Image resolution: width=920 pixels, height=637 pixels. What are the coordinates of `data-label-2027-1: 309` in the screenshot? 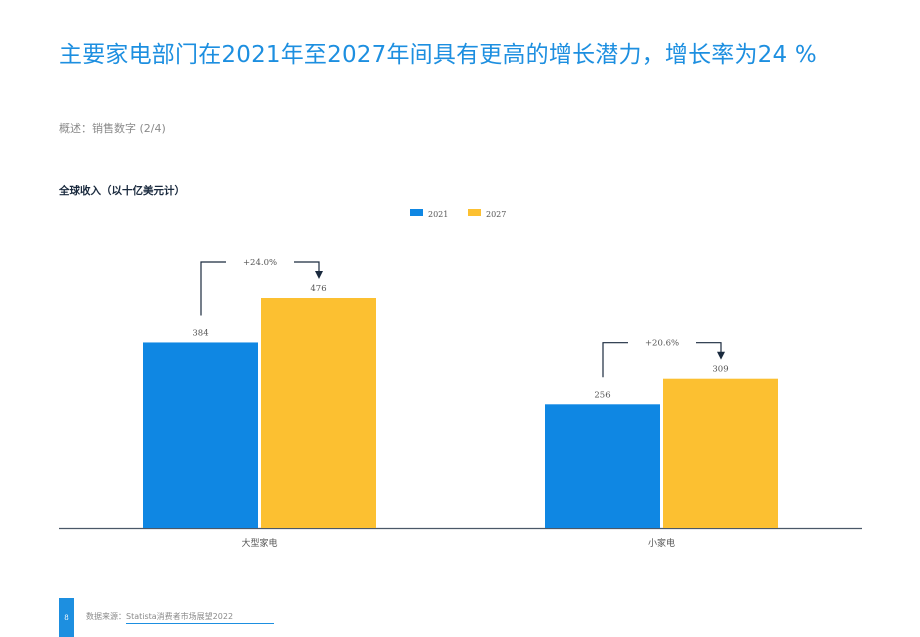 It's located at (720, 370).